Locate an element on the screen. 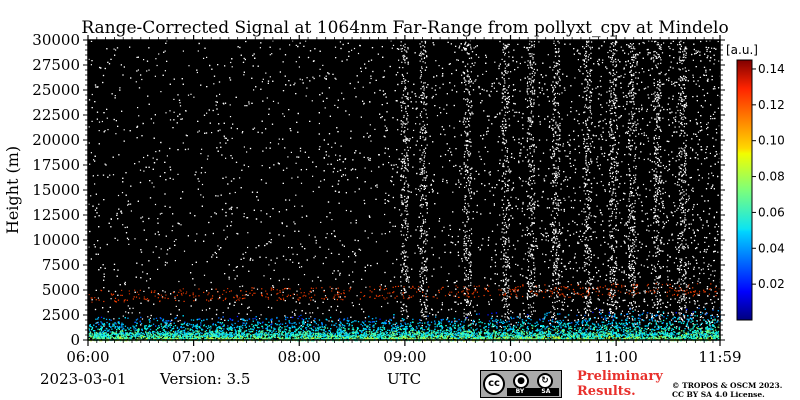  version-label: Version: 3.5 is located at coordinates (205, 379).